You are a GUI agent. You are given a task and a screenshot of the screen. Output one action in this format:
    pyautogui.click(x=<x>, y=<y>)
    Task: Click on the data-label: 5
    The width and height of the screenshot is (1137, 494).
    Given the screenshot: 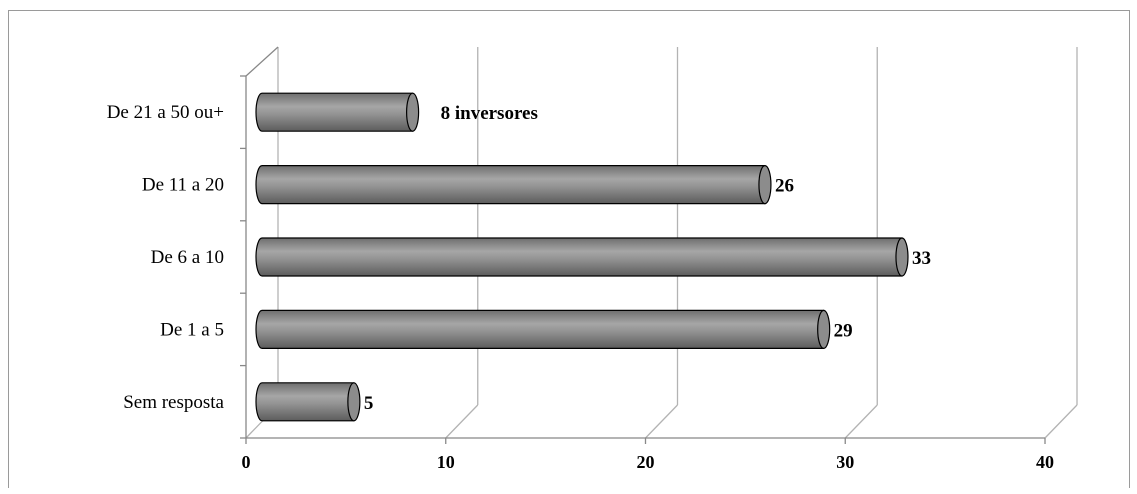 What is the action you would take?
    pyautogui.click(x=369, y=403)
    